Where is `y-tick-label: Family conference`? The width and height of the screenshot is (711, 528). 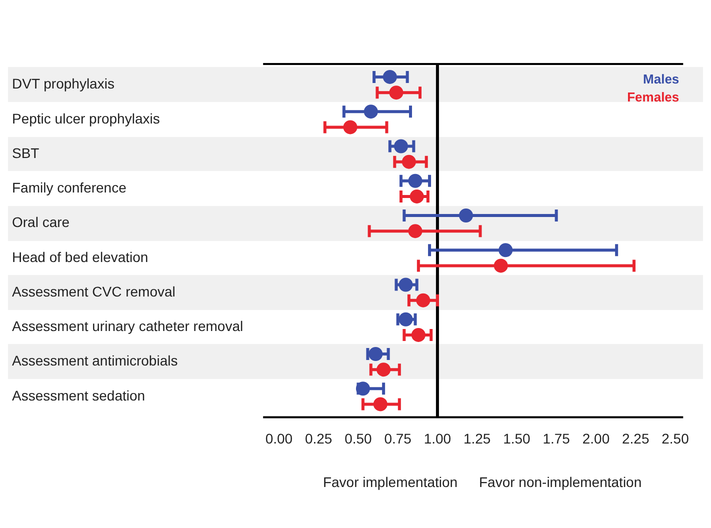
y-tick-label: Family conference is located at coordinates (69, 188).